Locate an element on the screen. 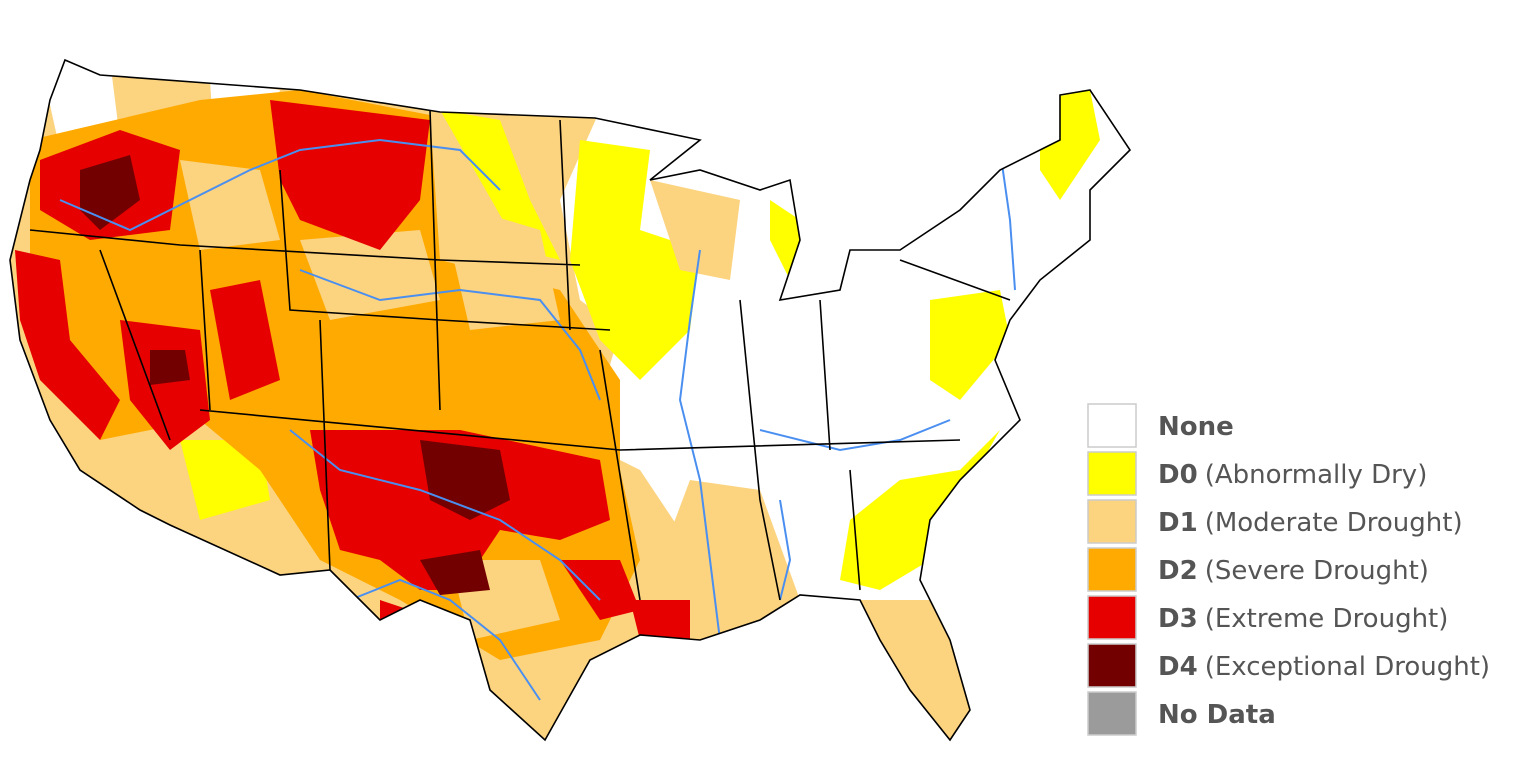 The width and height of the screenshot is (1540, 761). legend-label: D1 (Moderate Drought) is located at coordinates (1310, 523).